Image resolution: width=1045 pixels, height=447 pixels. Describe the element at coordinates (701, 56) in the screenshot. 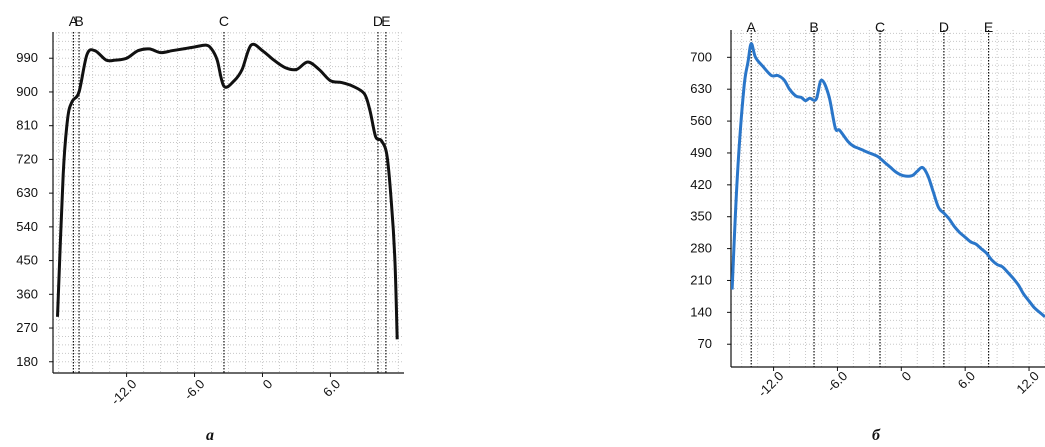

I see `y-tick-label: 700` at that location.